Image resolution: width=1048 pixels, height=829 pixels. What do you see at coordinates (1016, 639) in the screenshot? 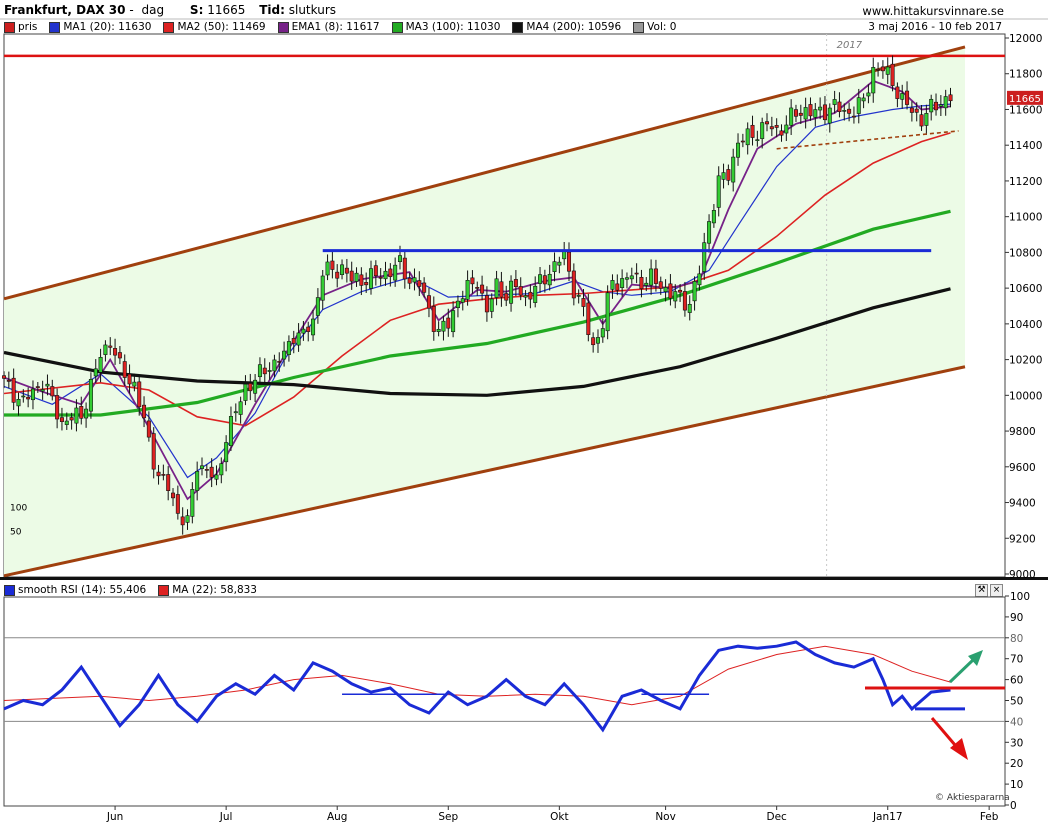
I see `rsi-y-tick-label: 80` at bounding box center [1016, 639].